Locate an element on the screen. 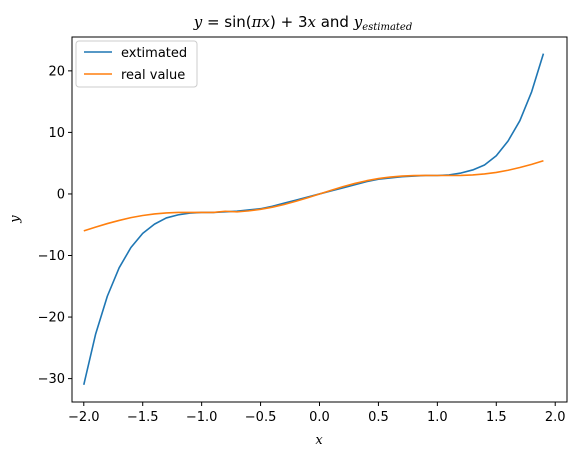  y-tick-label: 0 is located at coordinates (61, 194).